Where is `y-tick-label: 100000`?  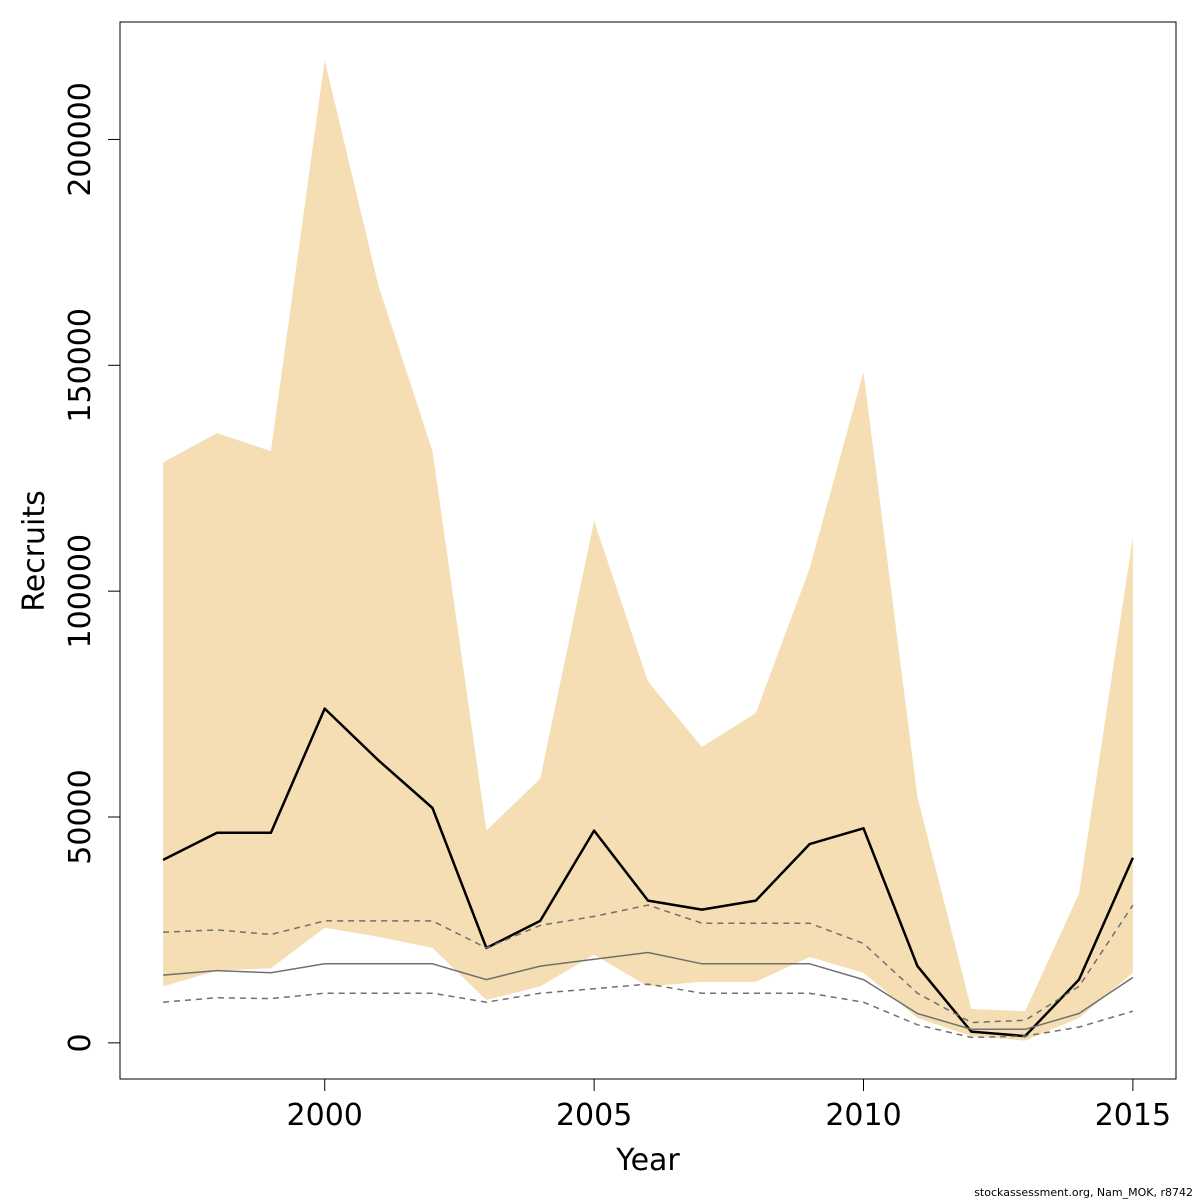 y-tick-label: 100000 is located at coordinates (80, 591).